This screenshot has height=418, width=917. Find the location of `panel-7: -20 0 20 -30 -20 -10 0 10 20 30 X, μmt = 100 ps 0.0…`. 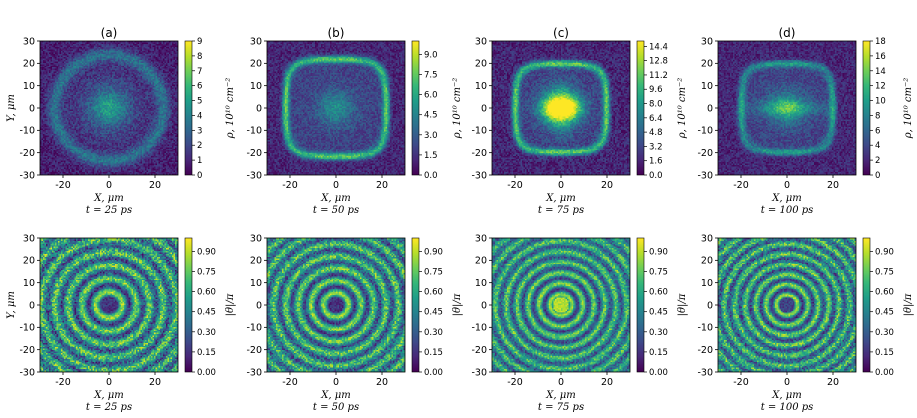

panel-7: -20 0 20 -30 -20 -10 0 10 20 30 X, μmt = 100 ps 0.0… is located at coordinates (805, 323).